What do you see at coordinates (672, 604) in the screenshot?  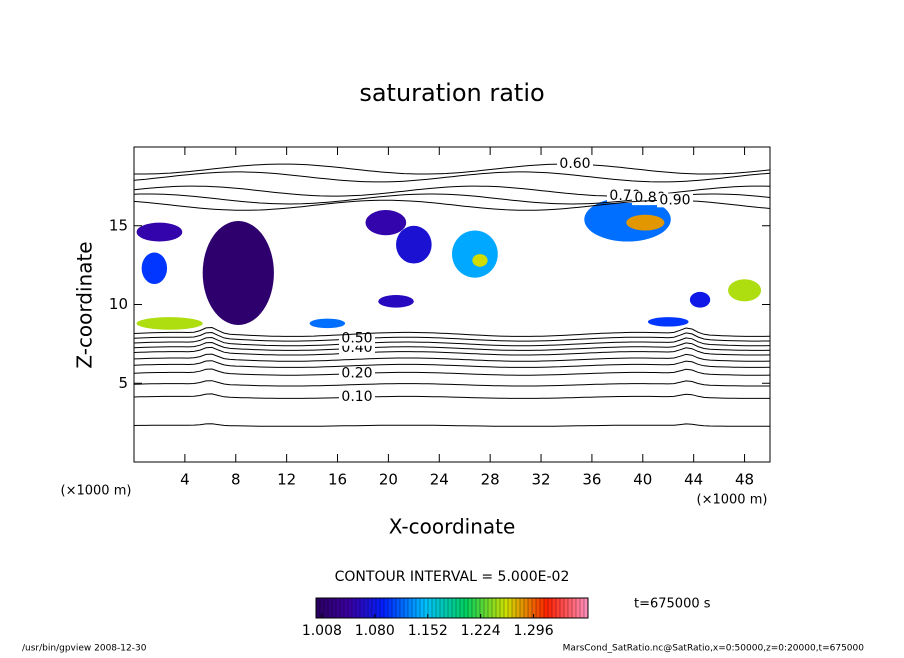 I see `time-label: t=675000 s` at bounding box center [672, 604].